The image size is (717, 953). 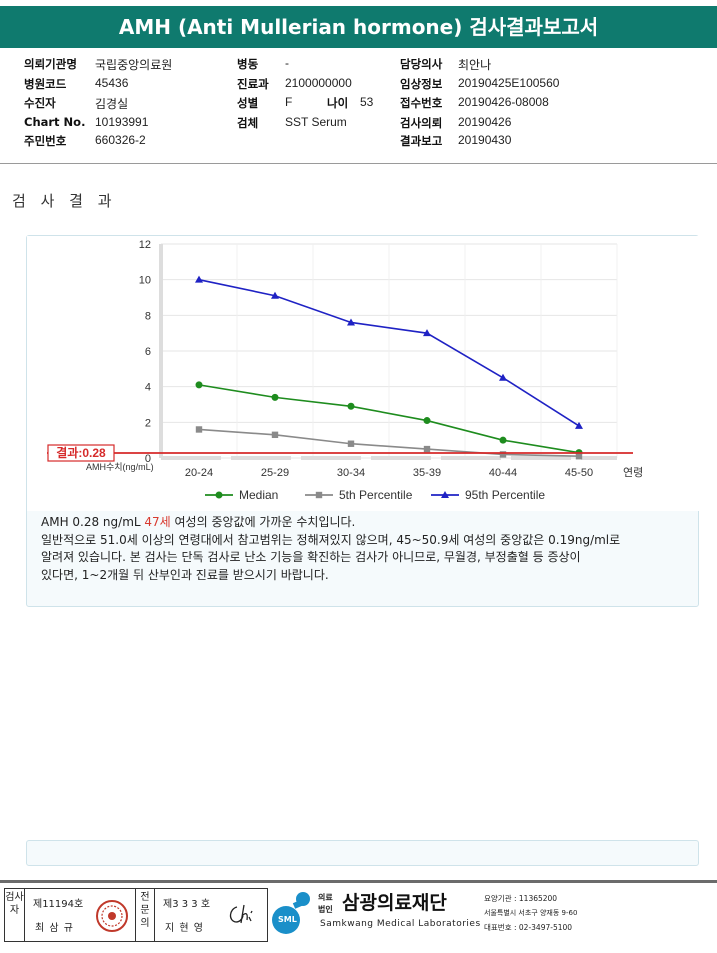 What do you see at coordinates (15, 915) in the screenshot?
I see `examiner-label: 검사자` at bounding box center [15, 915].